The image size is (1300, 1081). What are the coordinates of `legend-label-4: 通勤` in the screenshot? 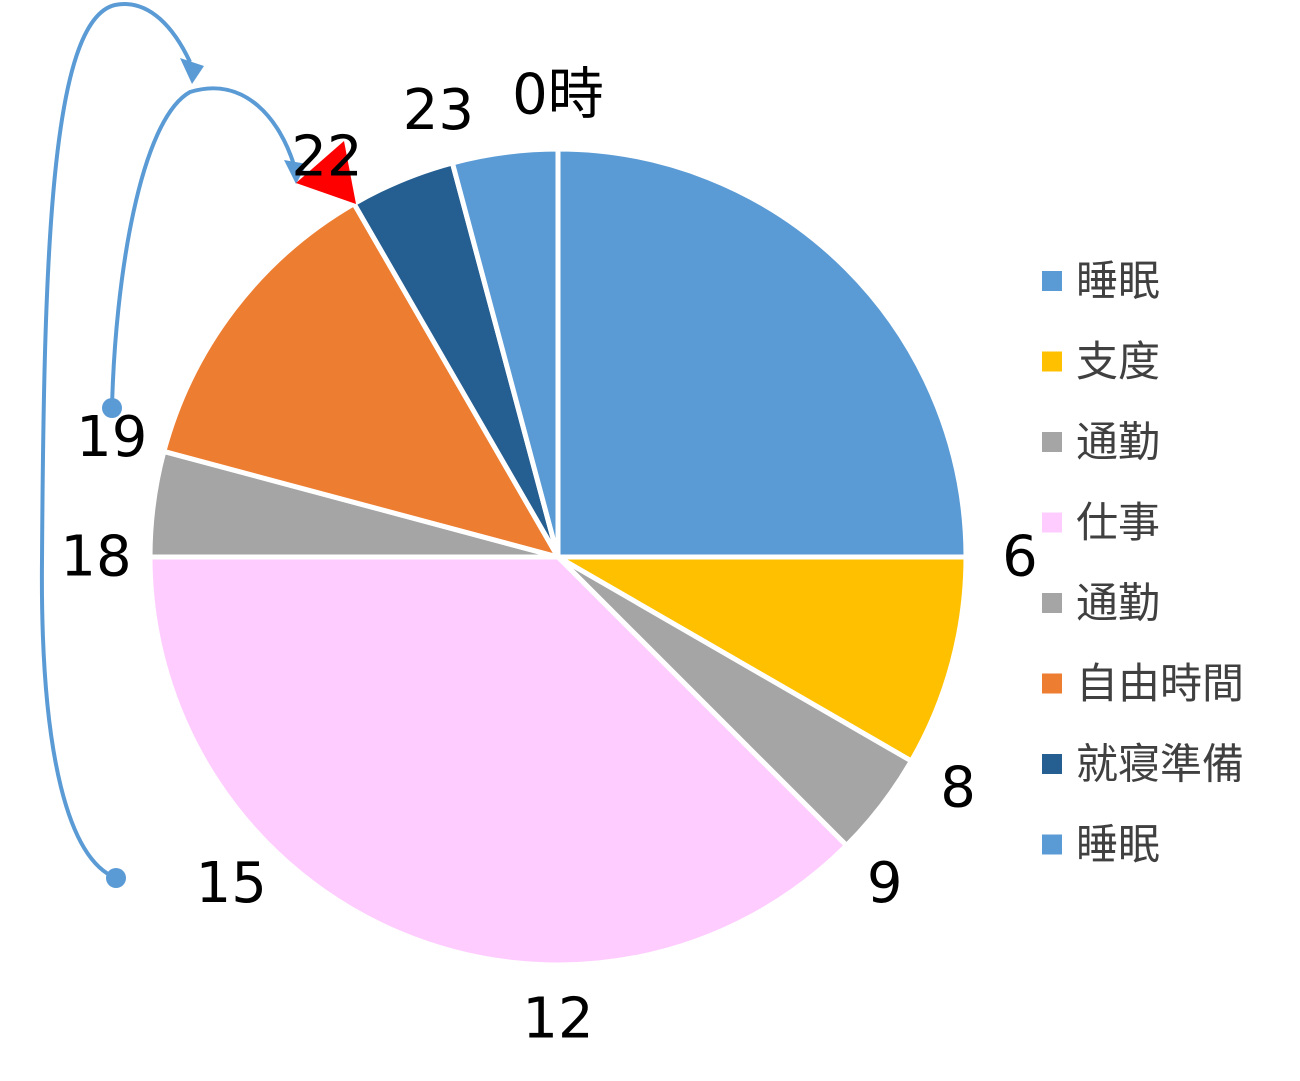 It's located at (1118, 603).